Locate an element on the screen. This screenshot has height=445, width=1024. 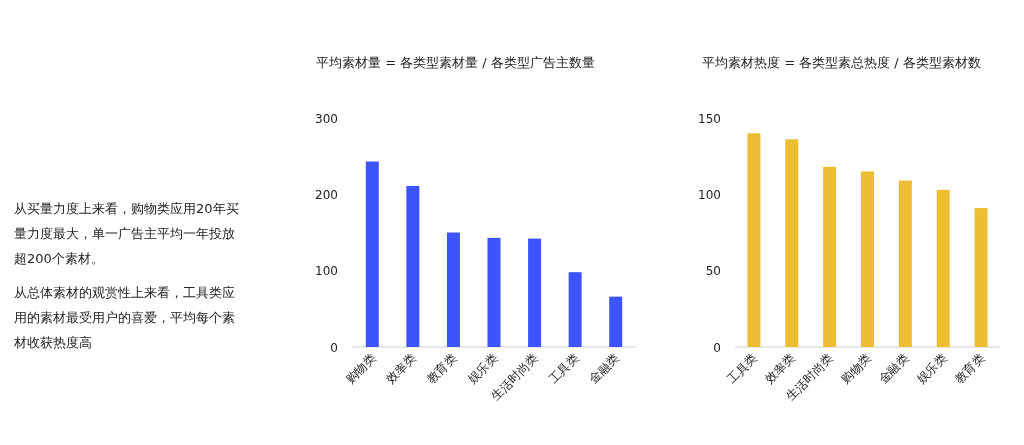
y-tick-label: 50 is located at coordinates (713, 271).